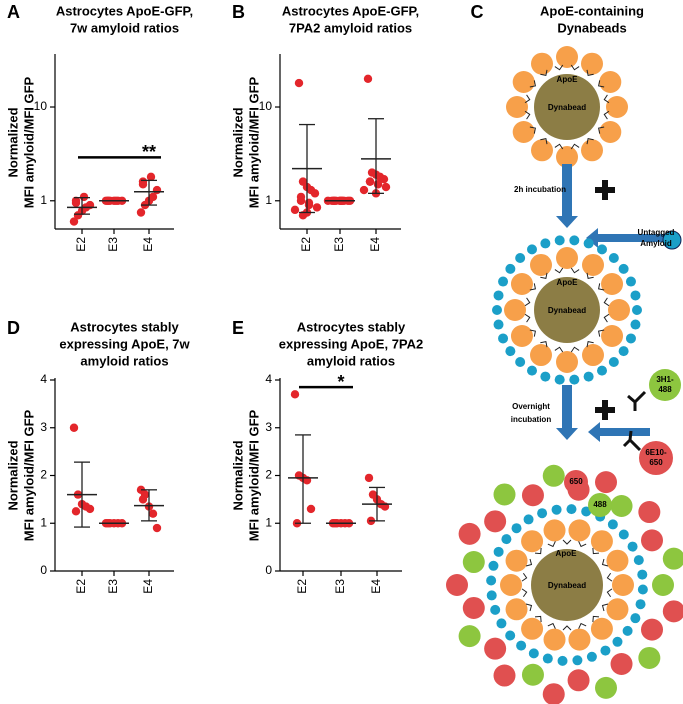 This screenshot has width=683, height=704. What do you see at coordinates (124, 27) in the screenshot?
I see `chart-title: 7w amyloid ratios` at bounding box center [124, 27].